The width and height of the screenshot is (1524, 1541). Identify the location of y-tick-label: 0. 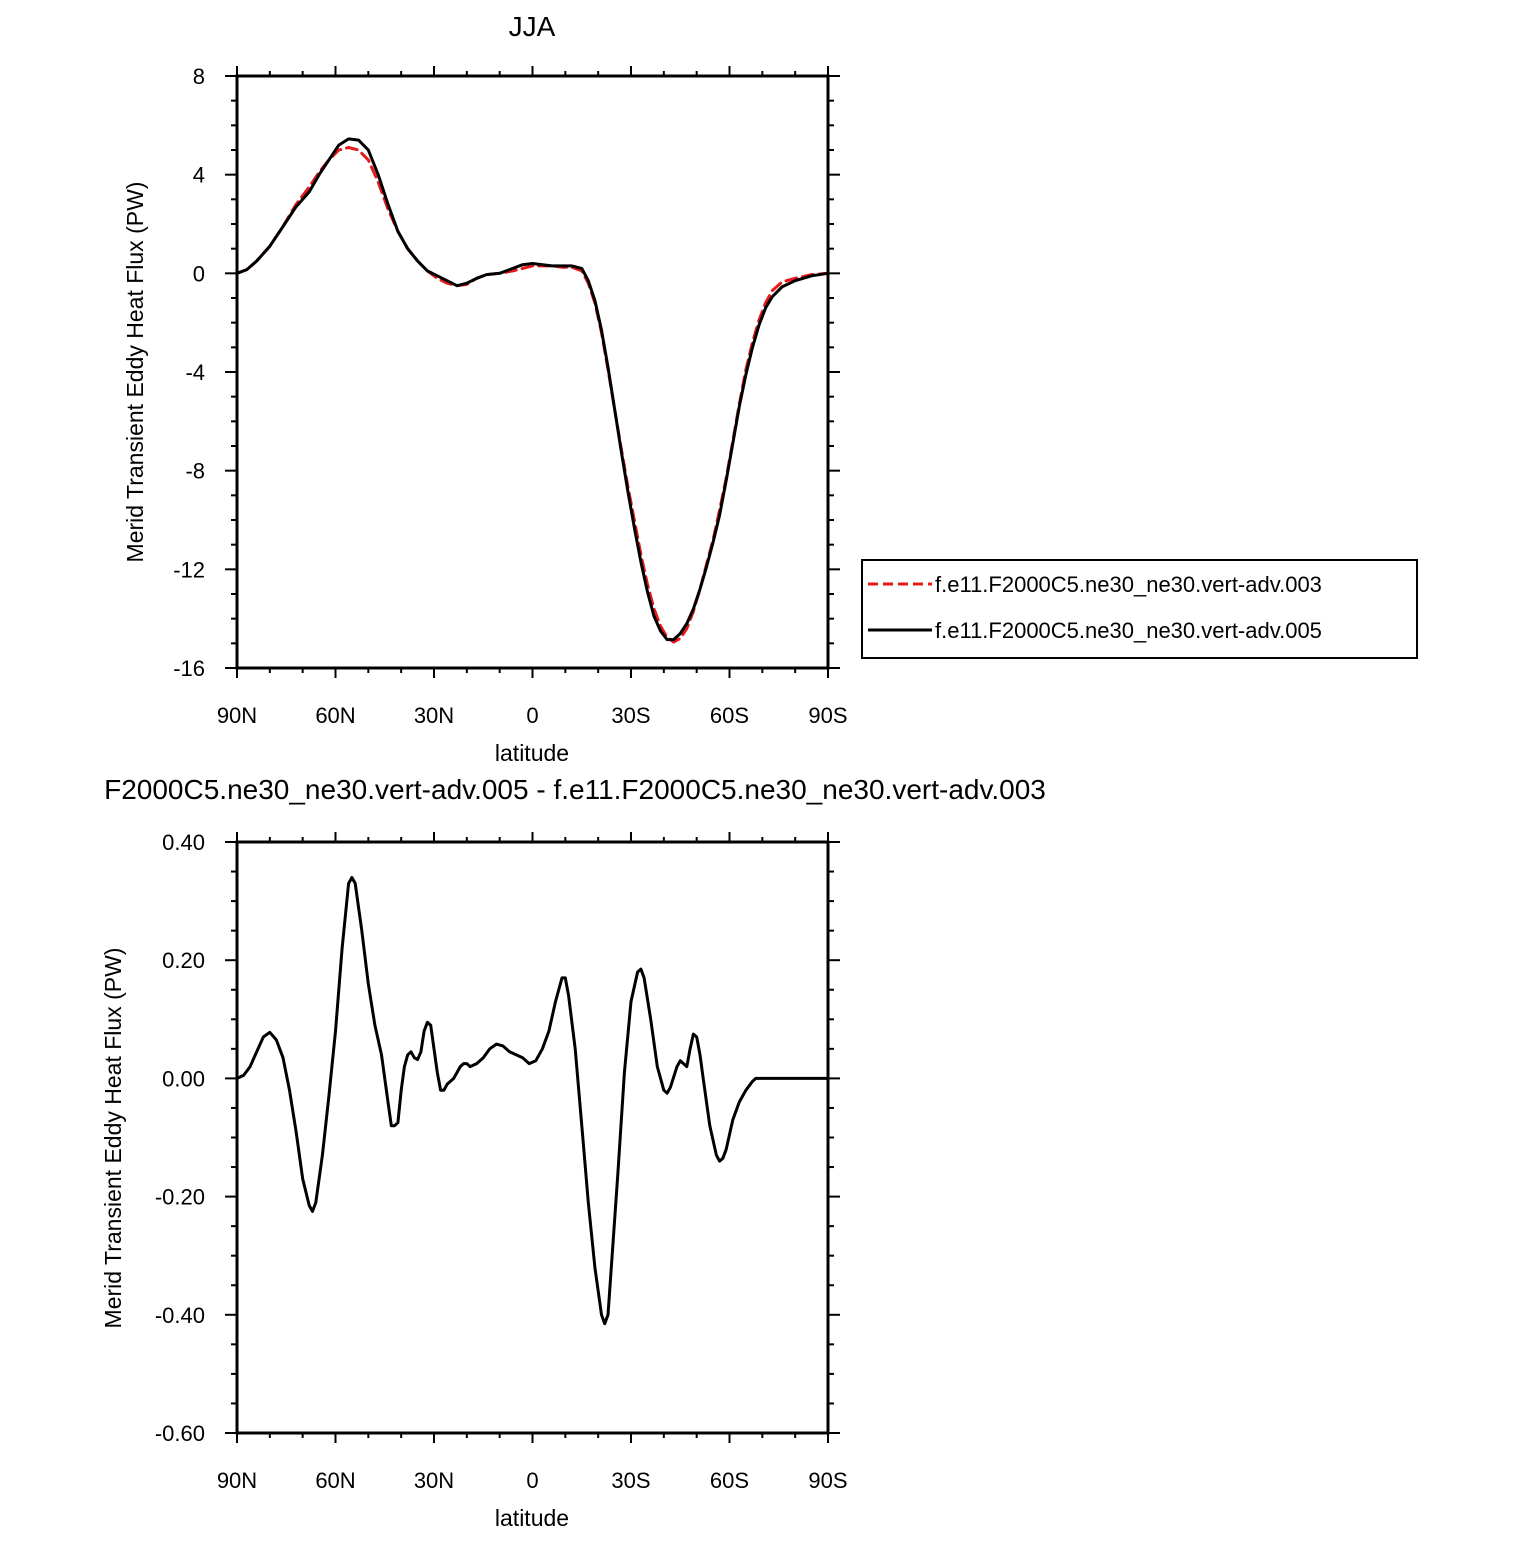
(199, 273).